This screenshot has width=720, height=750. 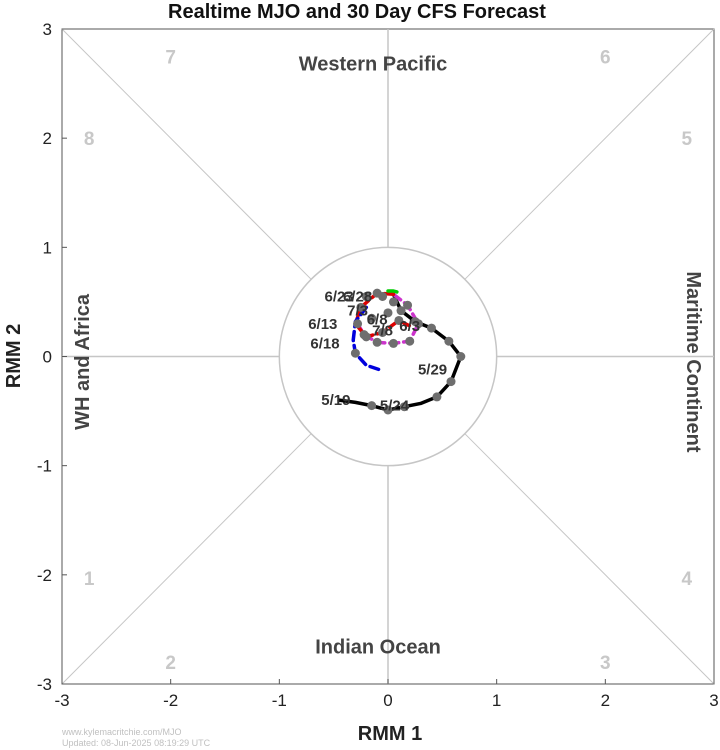 I want to click on date-label: 5/29, so click(x=432, y=370).